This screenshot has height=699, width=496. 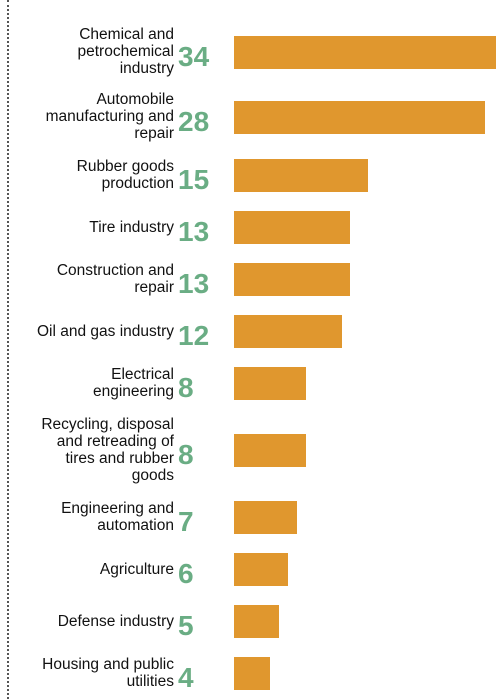 What do you see at coordinates (8, 349) in the screenshot?
I see `dotted-border` at bounding box center [8, 349].